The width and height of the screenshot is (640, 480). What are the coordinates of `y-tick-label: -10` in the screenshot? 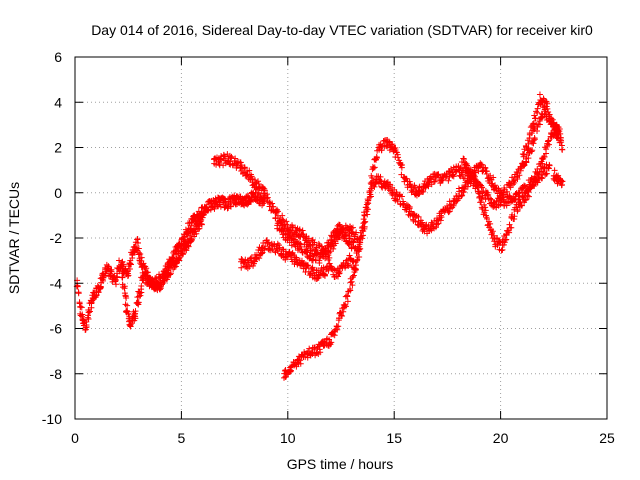 It's located at (52, 419).